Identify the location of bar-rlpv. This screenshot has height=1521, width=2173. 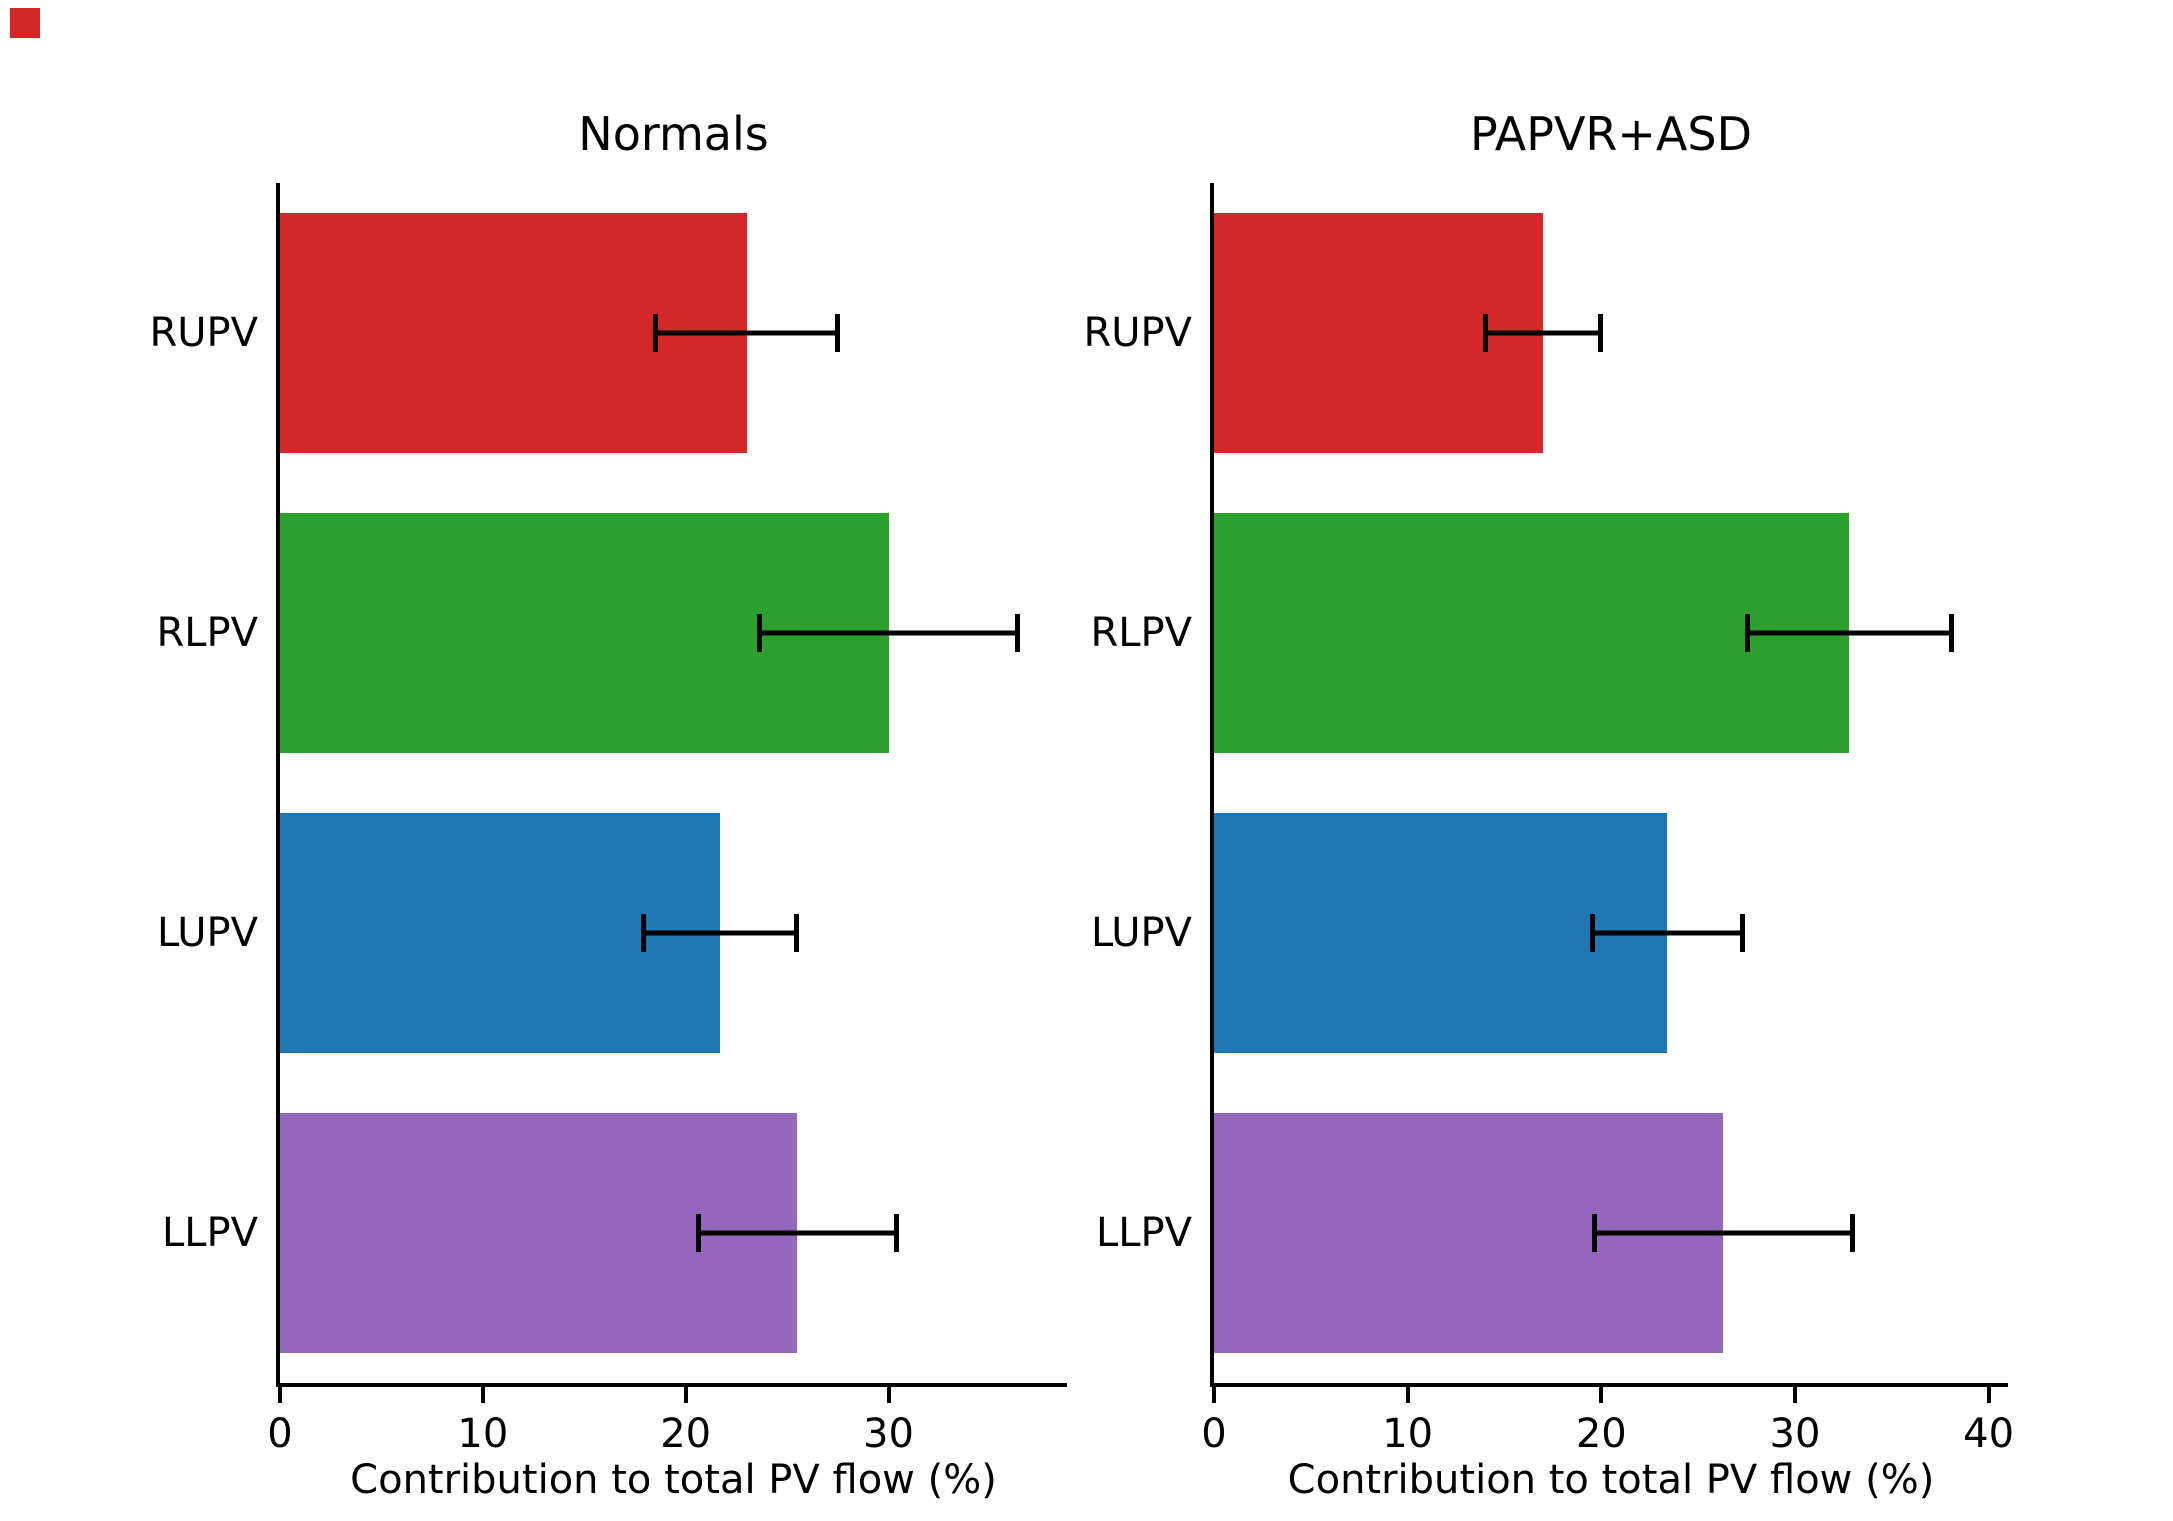
(1532, 633).